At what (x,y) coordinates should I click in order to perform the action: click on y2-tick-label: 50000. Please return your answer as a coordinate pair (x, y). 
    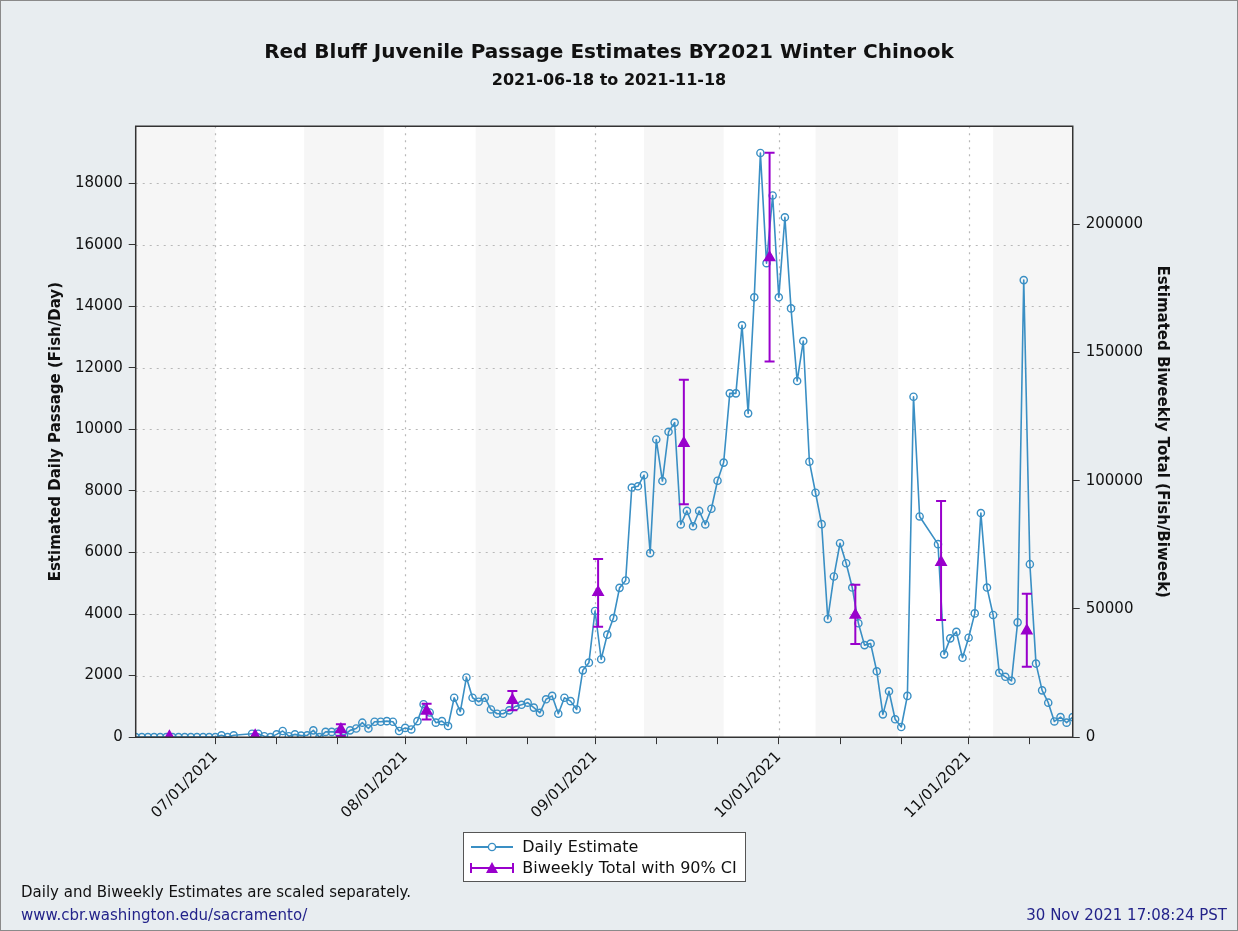
    Looking at the image, I should click on (1109, 607).